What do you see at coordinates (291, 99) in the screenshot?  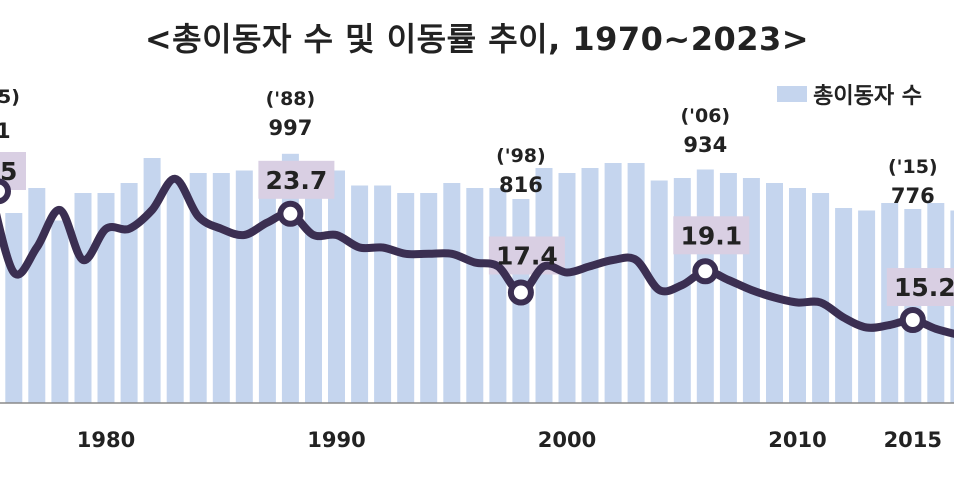 I see `bar-annotation-year-1988: ('88)` at bounding box center [291, 99].